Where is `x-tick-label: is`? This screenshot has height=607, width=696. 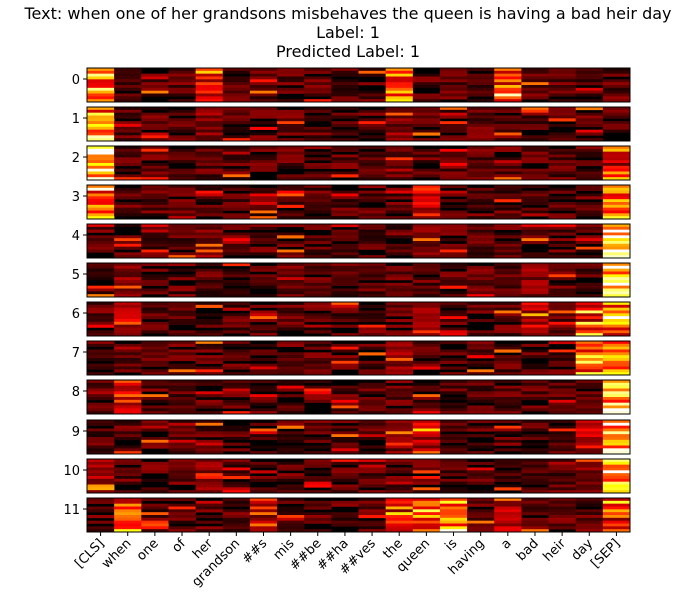 x-tick-label: is is located at coordinates (451, 545).